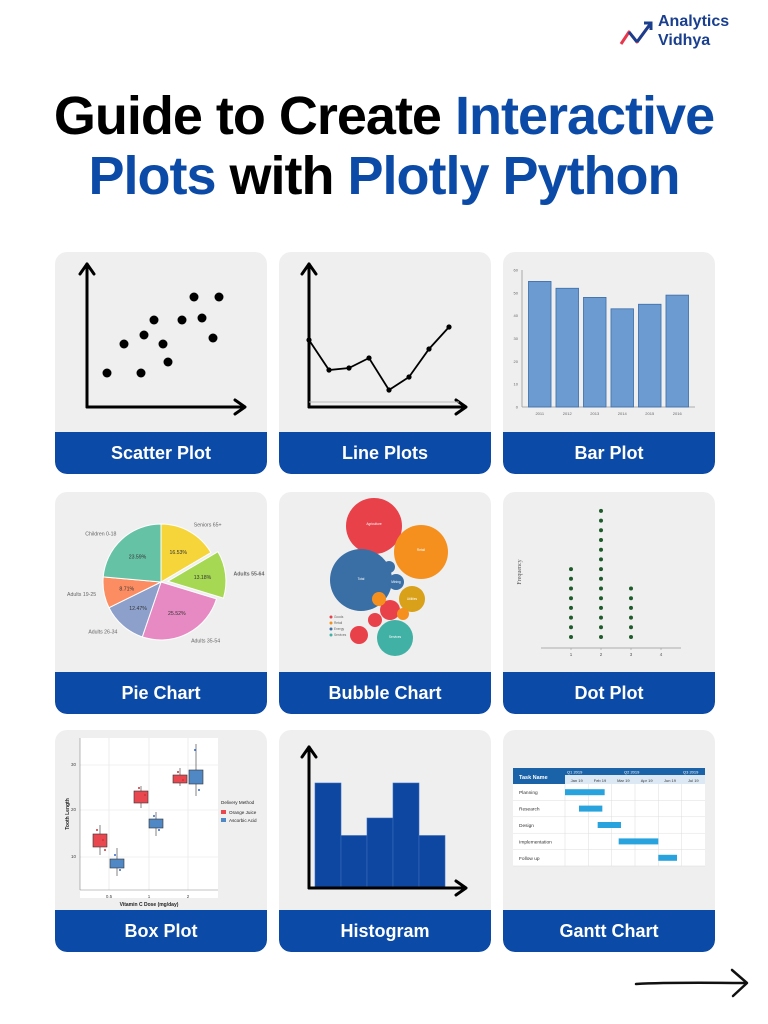 The width and height of the screenshot is (768, 1024). What do you see at coordinates (526, 826) in the screenshot?
I see `gantt-task-name: Design` at bounding box center [526, 826].